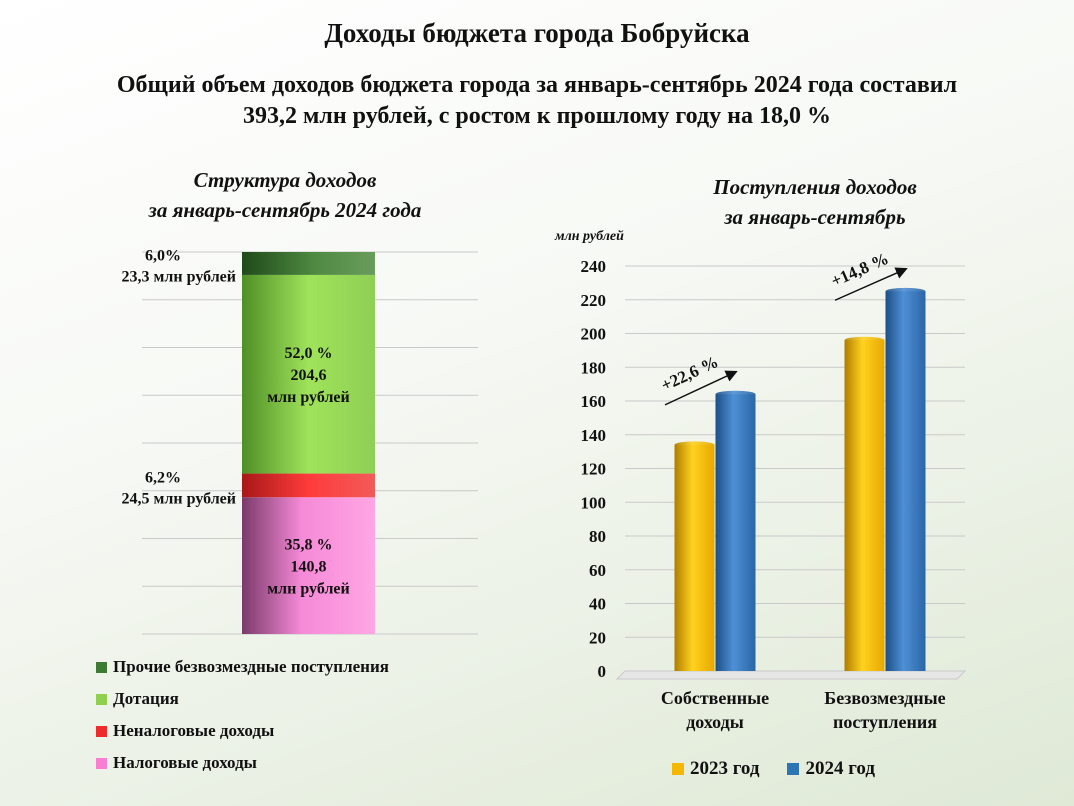  What do you see at coordinates (594, 502) in the screenshot?
I see `y-tick-label: 100` at bounding box center [594, 502].